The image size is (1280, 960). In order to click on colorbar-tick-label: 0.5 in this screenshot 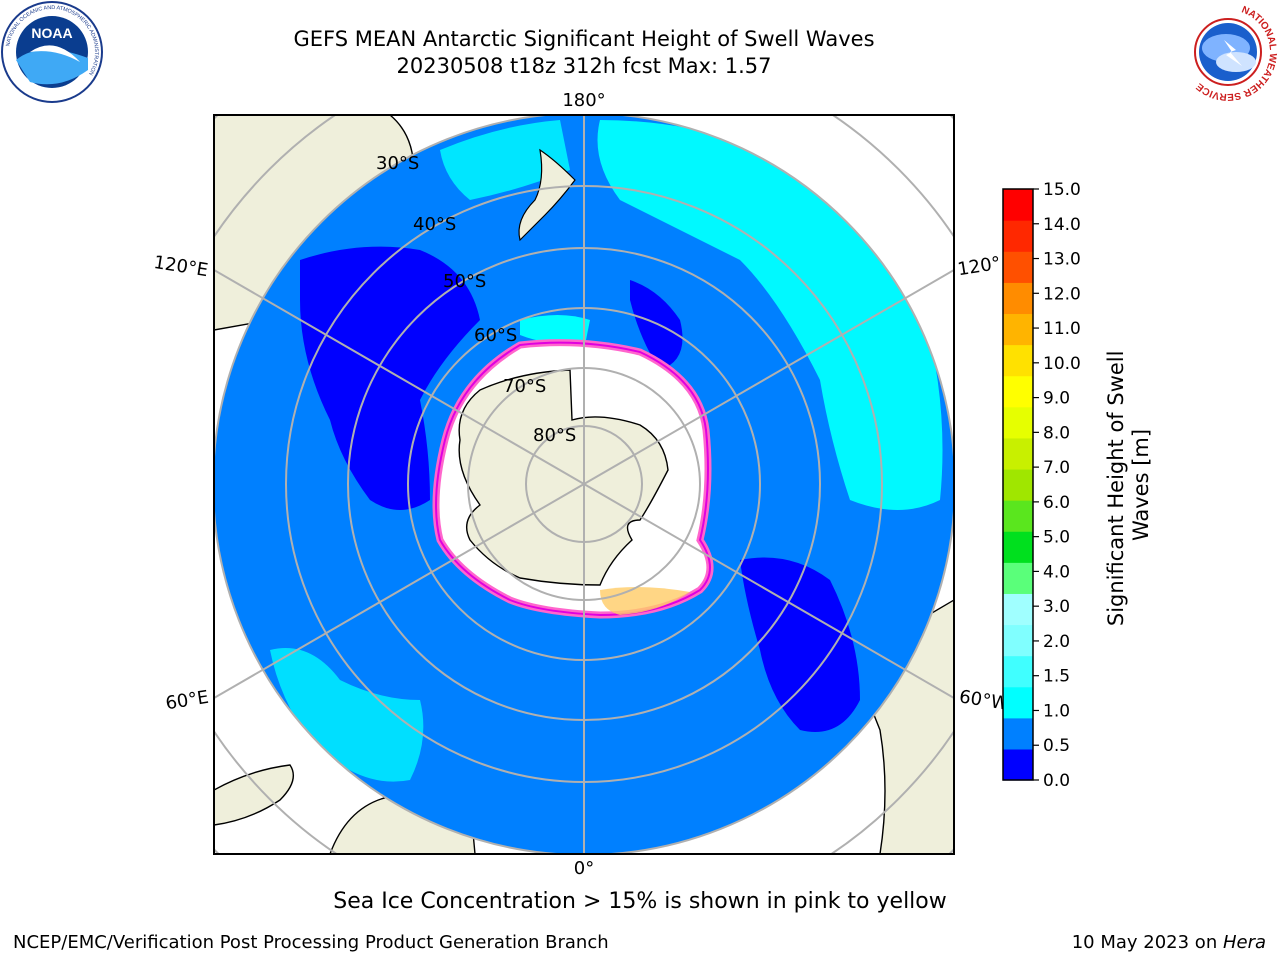, I will do `click(1056, 746)`.